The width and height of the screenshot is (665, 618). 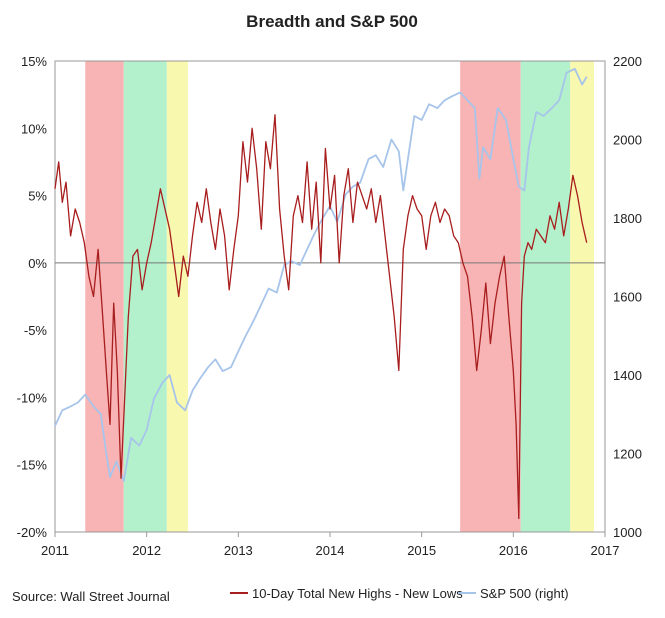 What do you see at coordinates (627, 218) in the screenshot?
I see `right-tick-label: 1800` at bounding box center [627, 218].